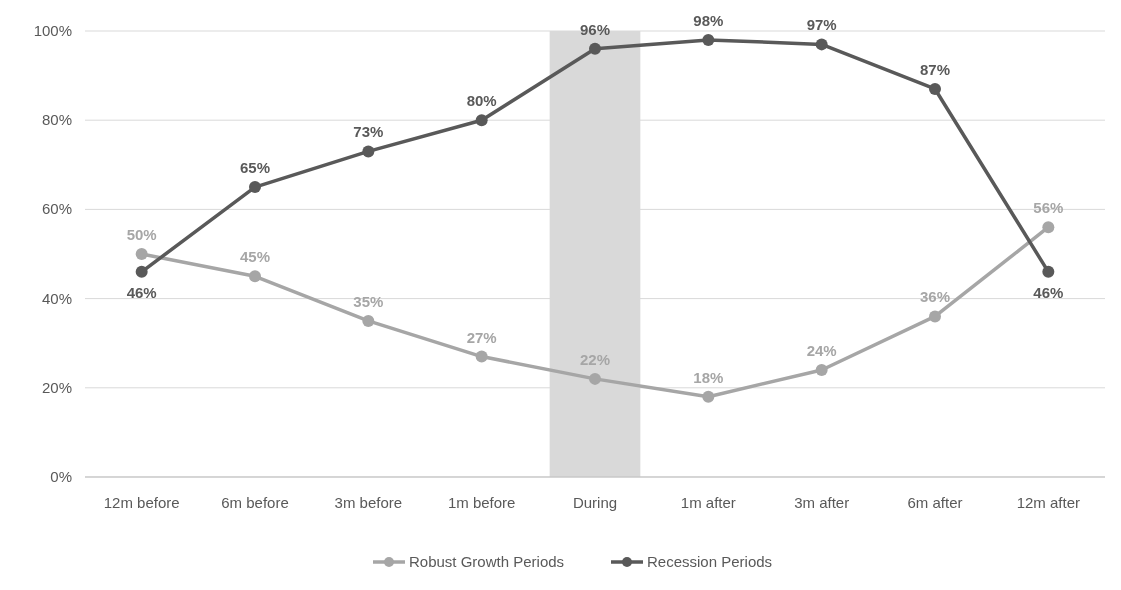 Image resolution: width=1121 pixels, height=590 pixels. What do you see at coordinates (481, 101) in the screenshot?
I see `data-label: 80%` at bounding box center [481, 101].